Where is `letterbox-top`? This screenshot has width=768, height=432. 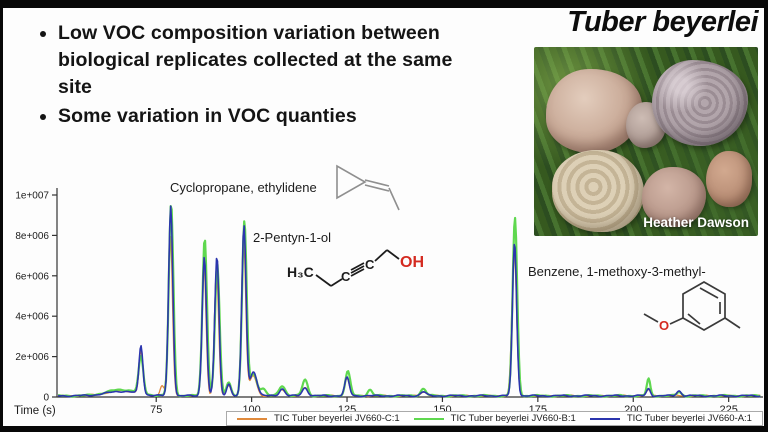 letterbox-top is located at coordinates (384, 4).